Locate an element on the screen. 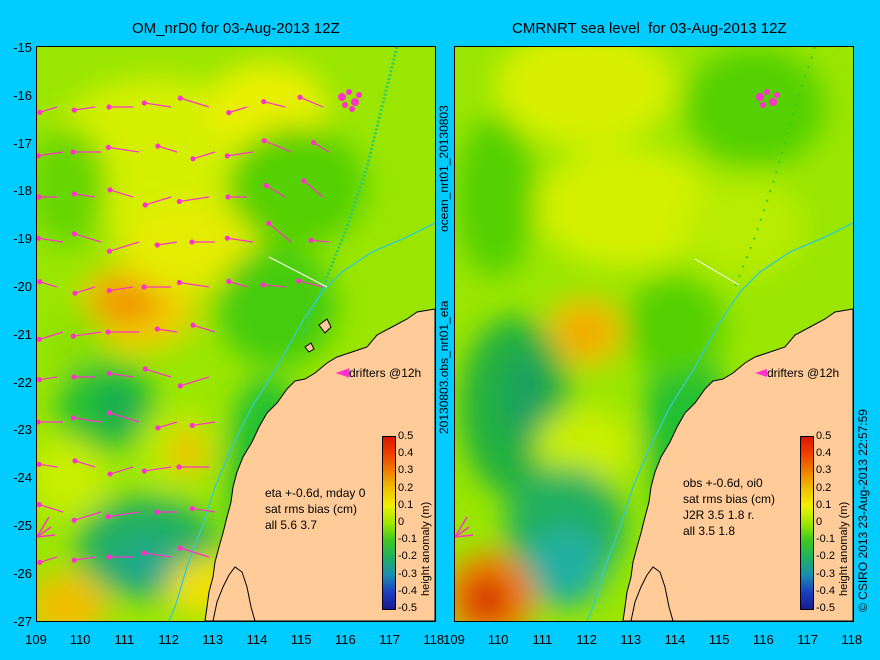 This screenshot has height=660, width=880. lon-tick-label: 110 is located at coordinates (80, 639).